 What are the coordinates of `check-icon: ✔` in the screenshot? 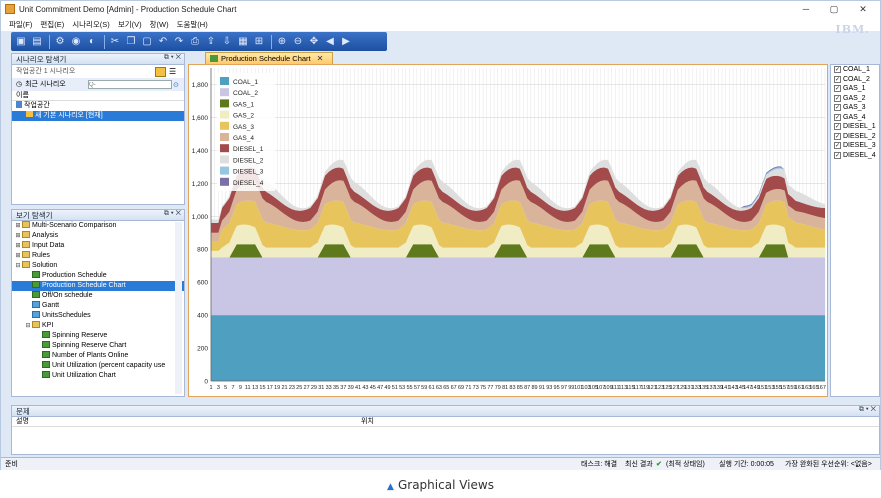 It's located at (659, 464).